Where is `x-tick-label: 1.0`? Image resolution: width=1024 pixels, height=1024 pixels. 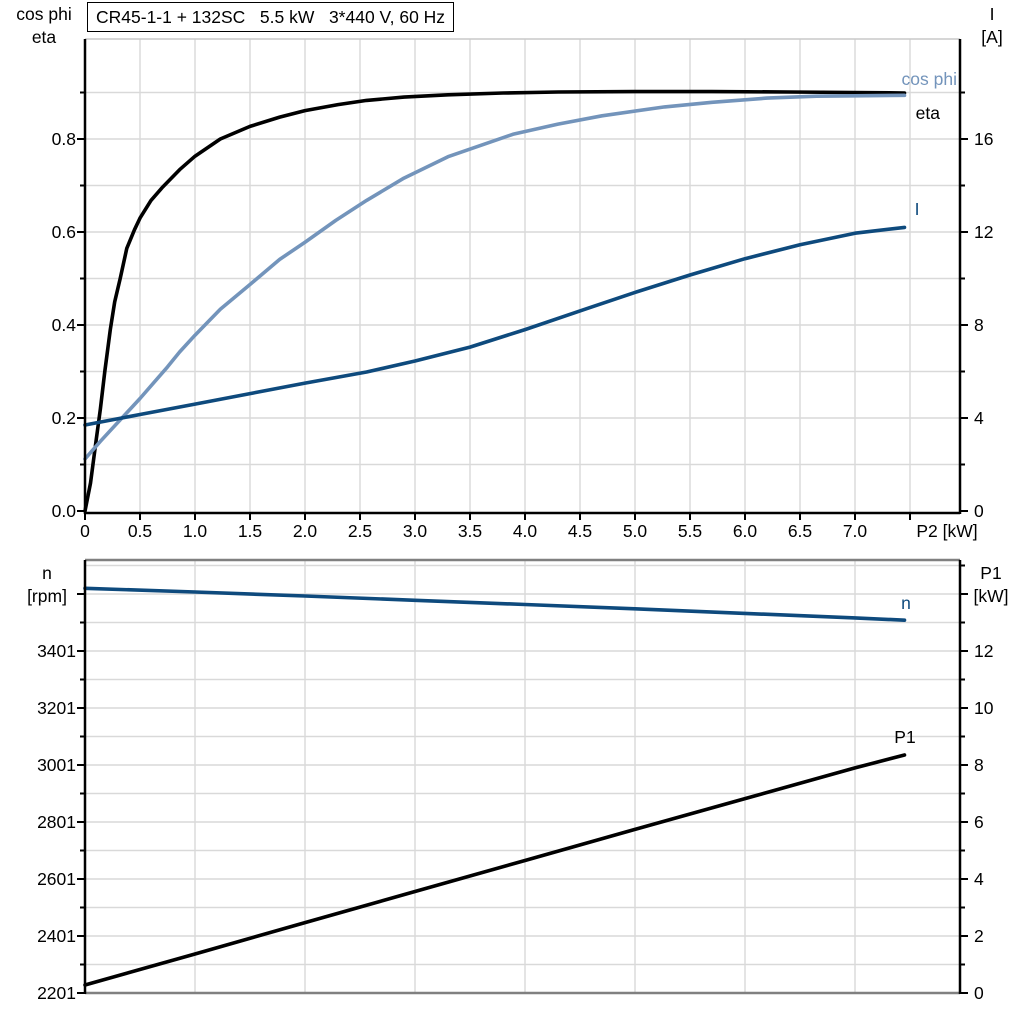
x-tick-label: 1.0 is located at coordinates (195, 531).